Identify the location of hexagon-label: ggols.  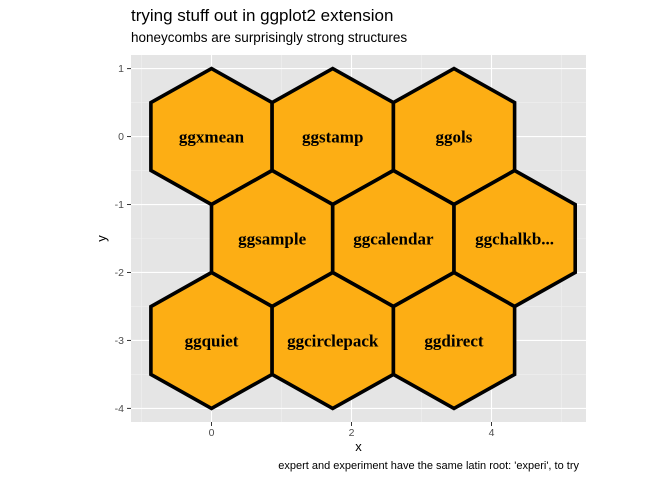
(454, 137).